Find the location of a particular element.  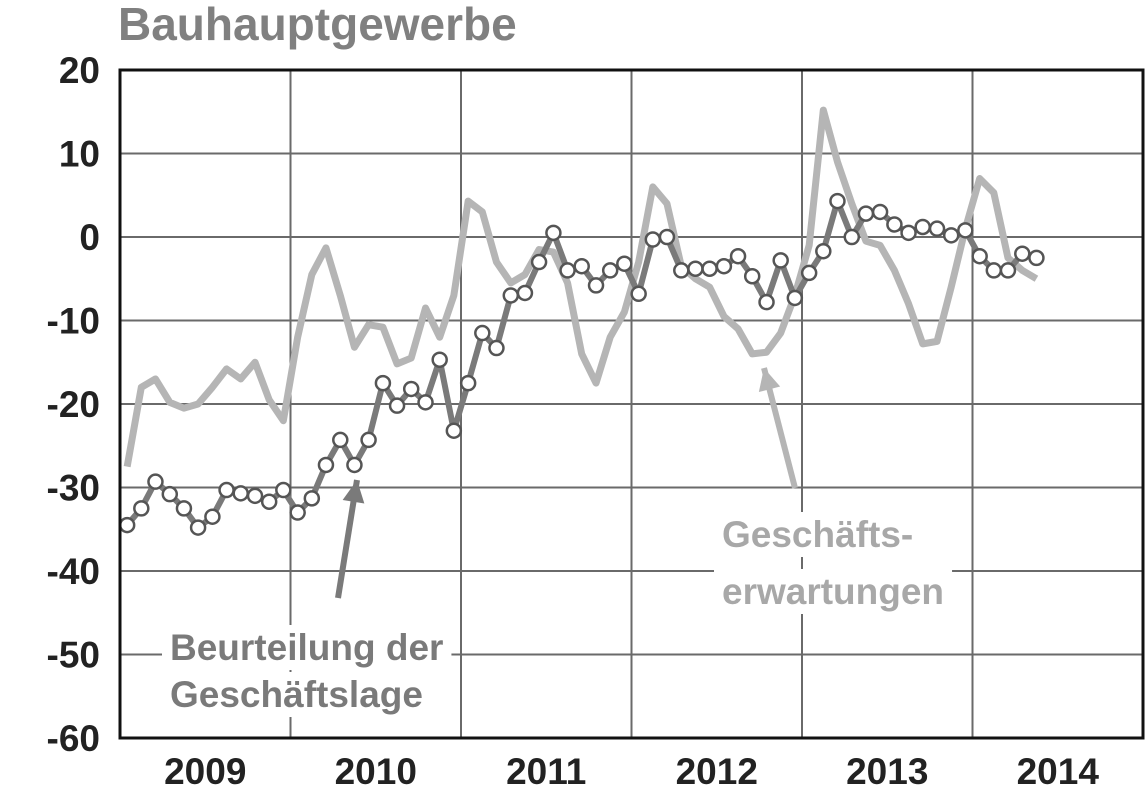

x-tick-label: 2013 is located at coordinates (887, 770).